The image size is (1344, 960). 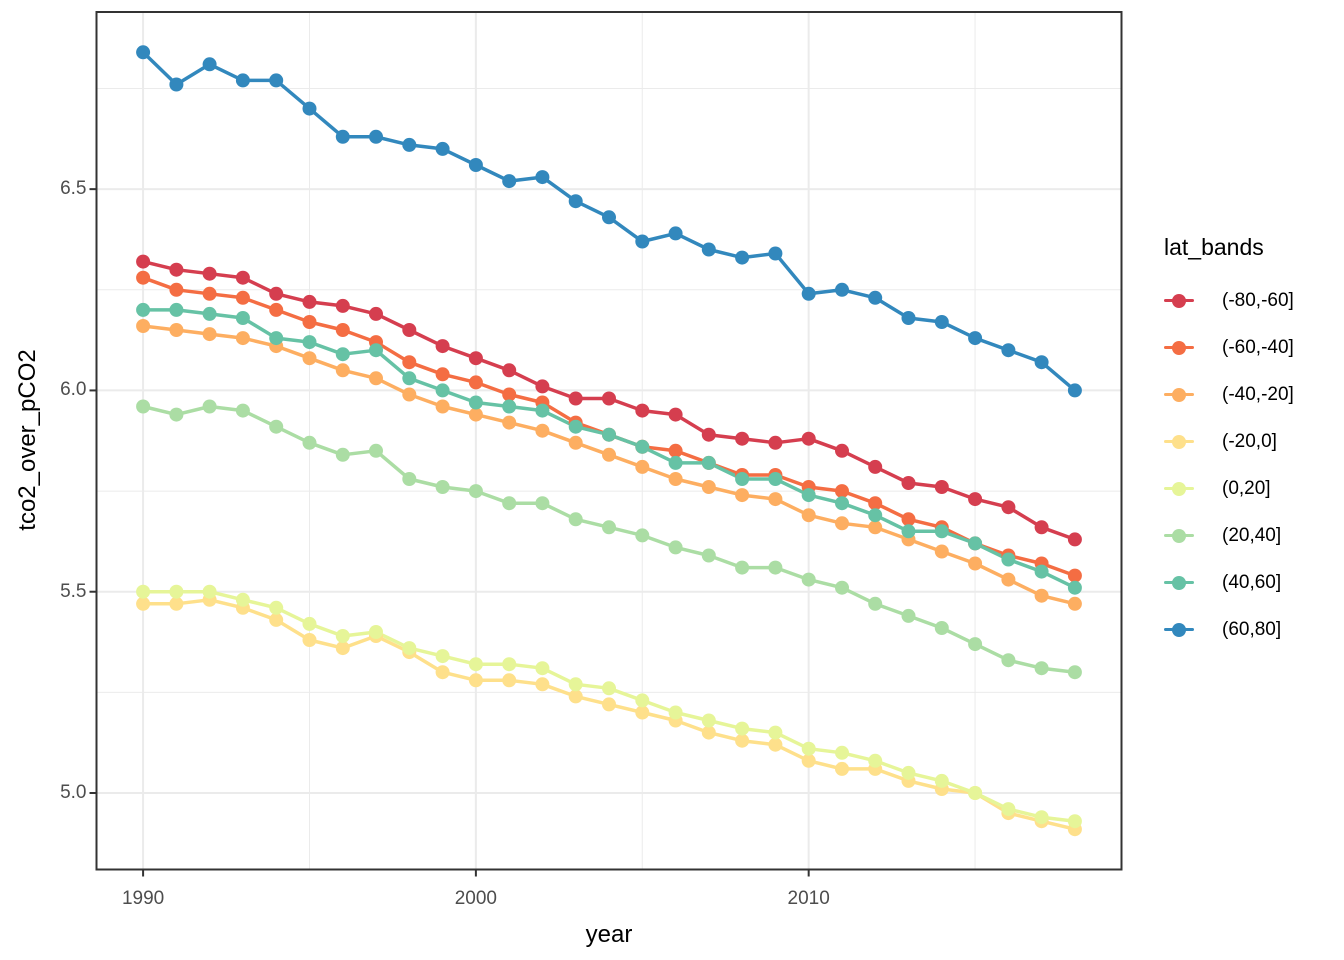 I want to click on legend-item-6: (40,60], so click(x=1229, y=582).